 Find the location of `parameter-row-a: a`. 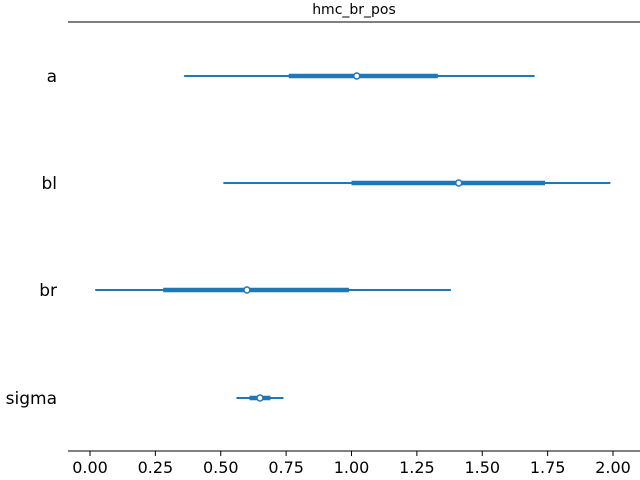

parameter-row-a: a is located at coordinates (291, 77).